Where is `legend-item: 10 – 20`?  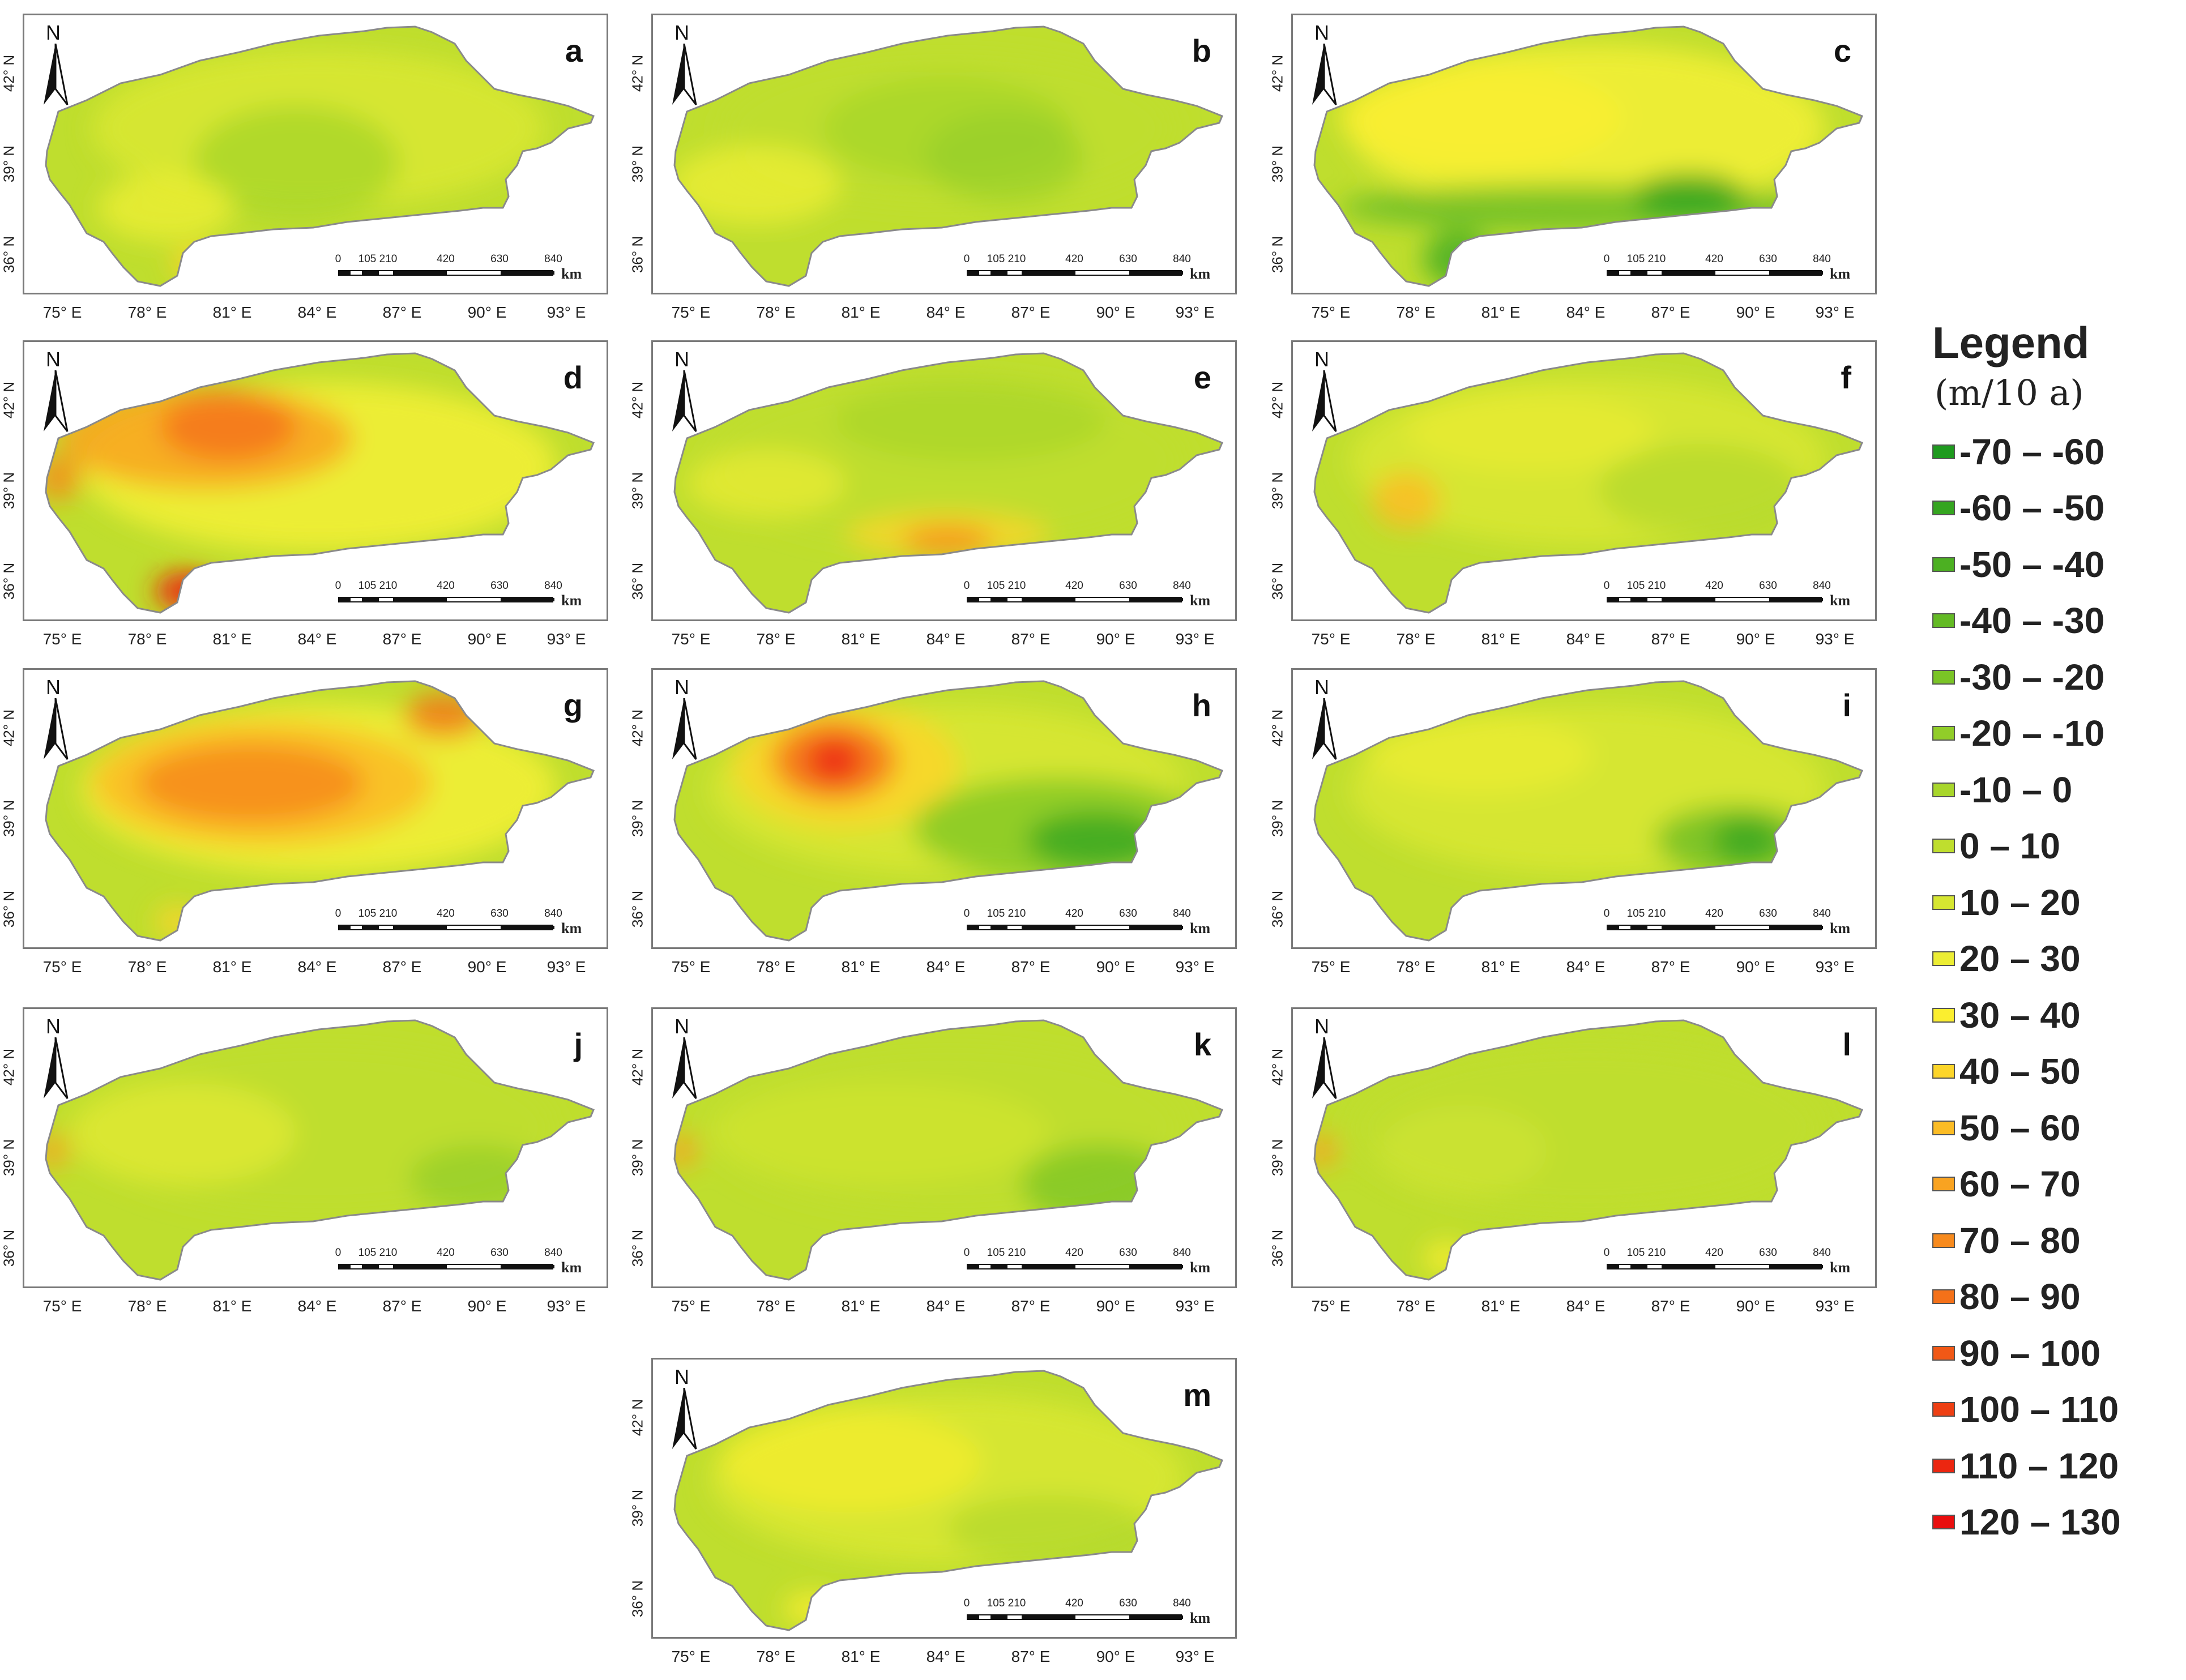
legend-item: 10 – 20 is located at coordinates (2056, 902).